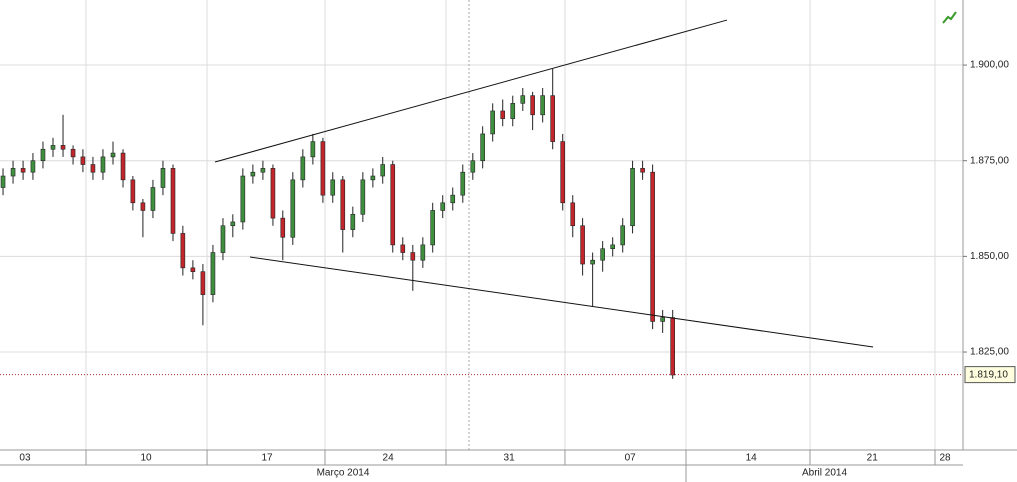 The image size is (1017, 482). I want to click on x-tick-label: 31, so click(510, 458).